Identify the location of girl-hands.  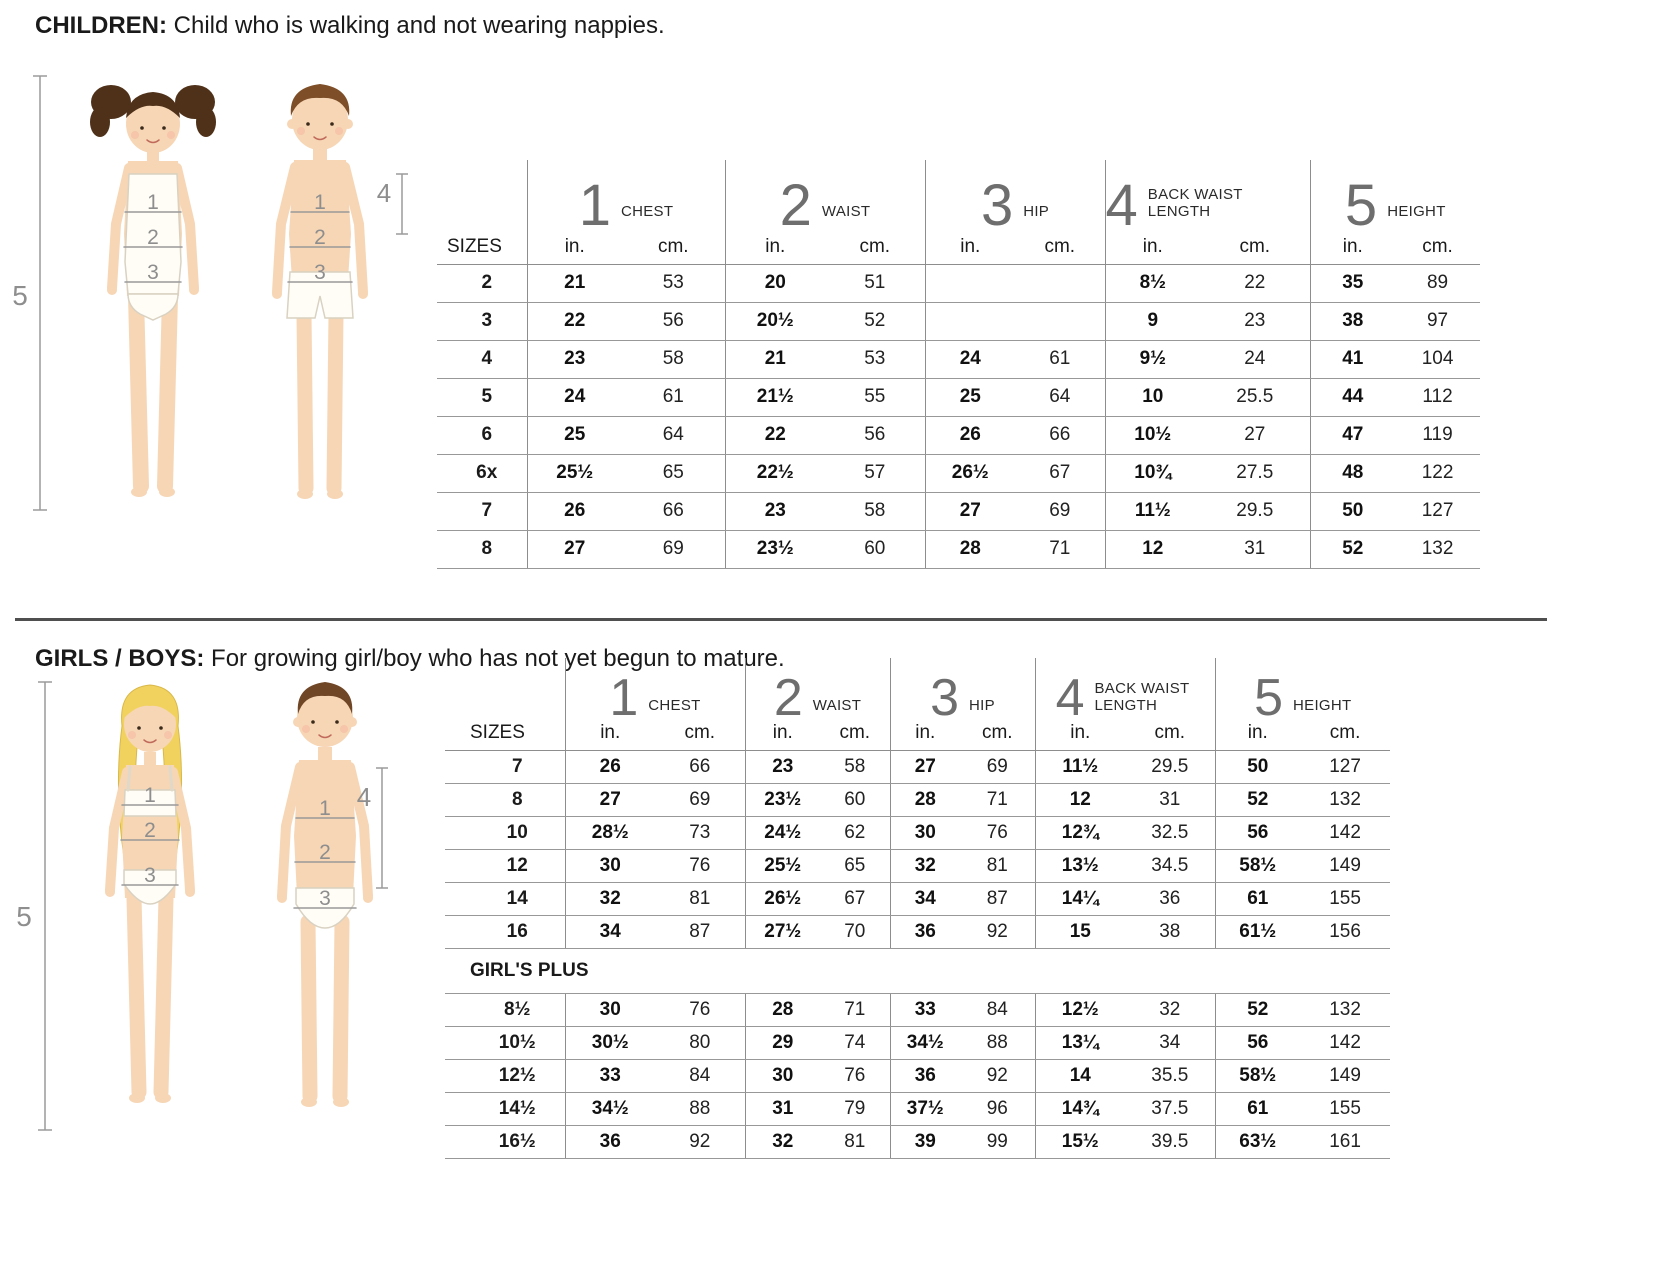
(153, 290).